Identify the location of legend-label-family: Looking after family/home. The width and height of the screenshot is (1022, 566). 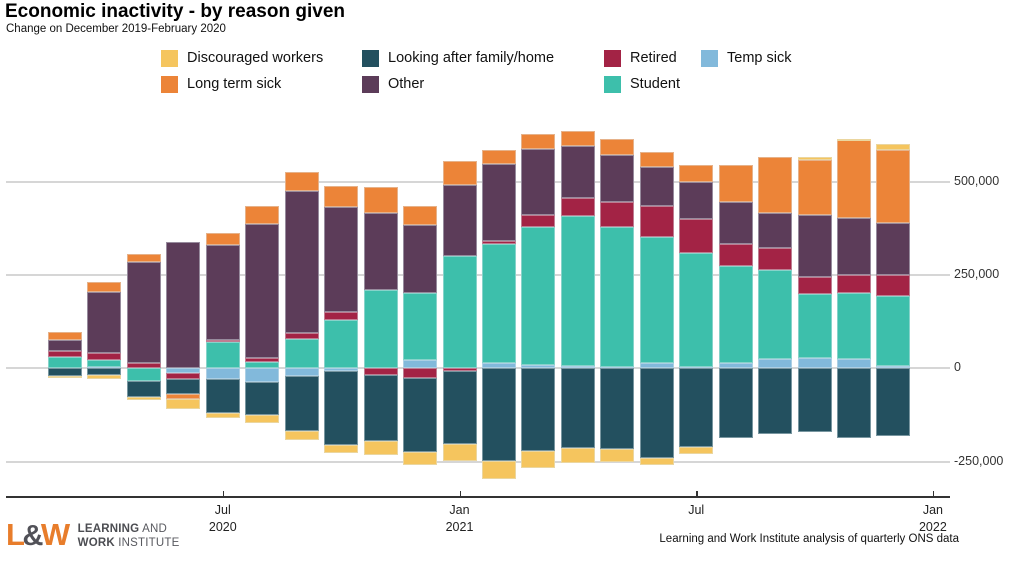
(471, 58).